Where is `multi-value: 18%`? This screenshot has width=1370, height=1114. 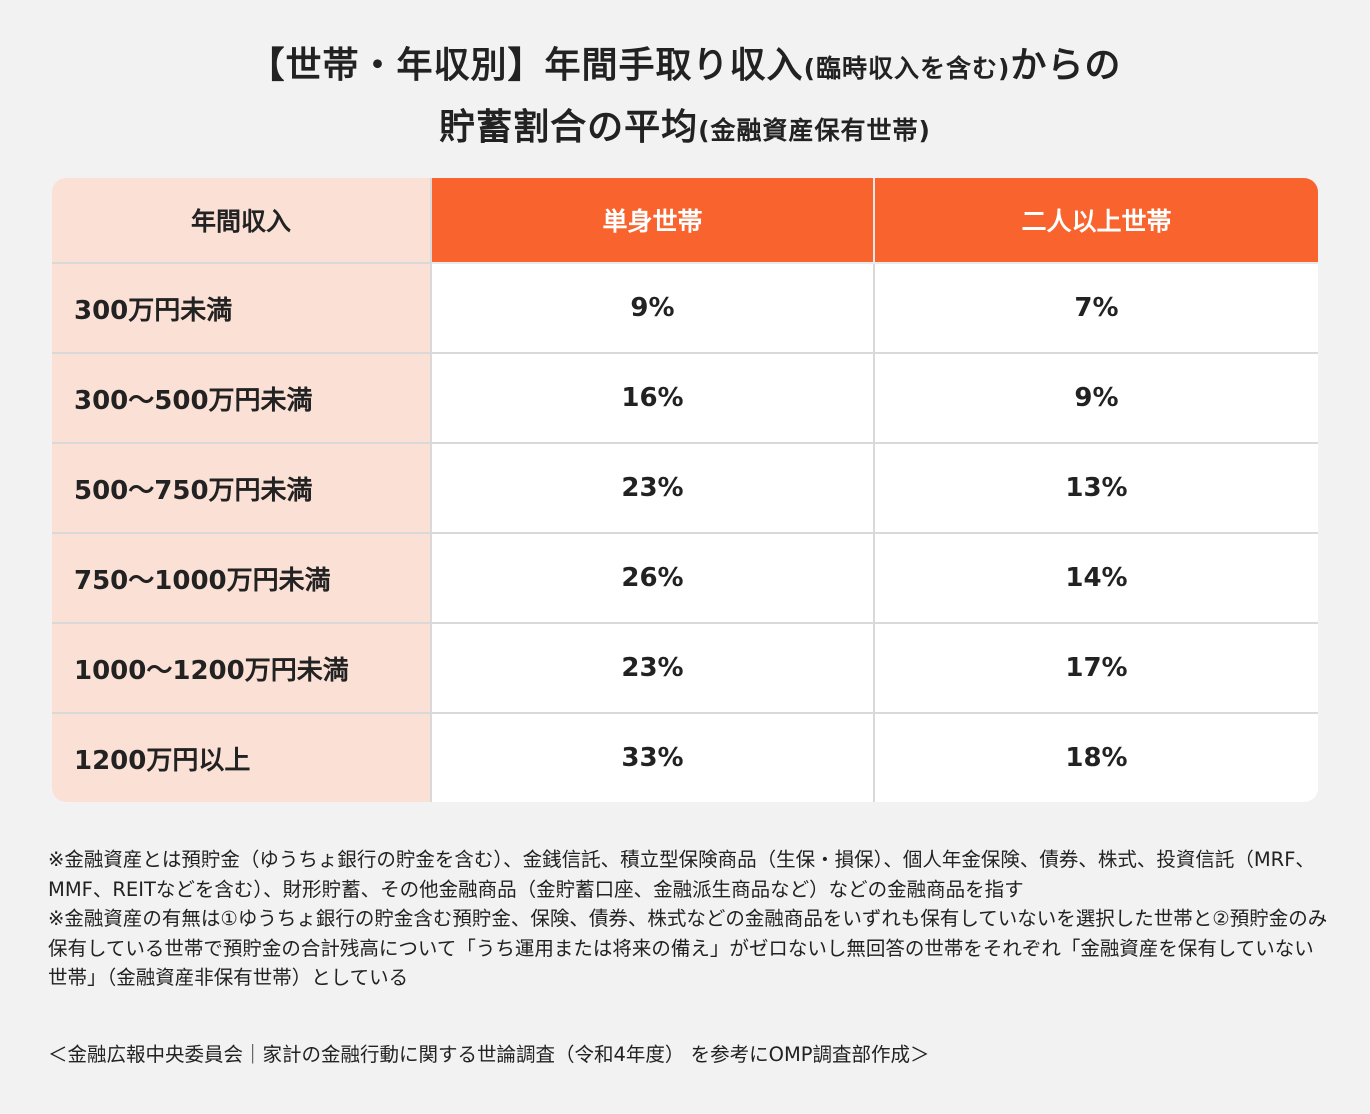
multi-value: 18% is located at coordinates (1095, 757).